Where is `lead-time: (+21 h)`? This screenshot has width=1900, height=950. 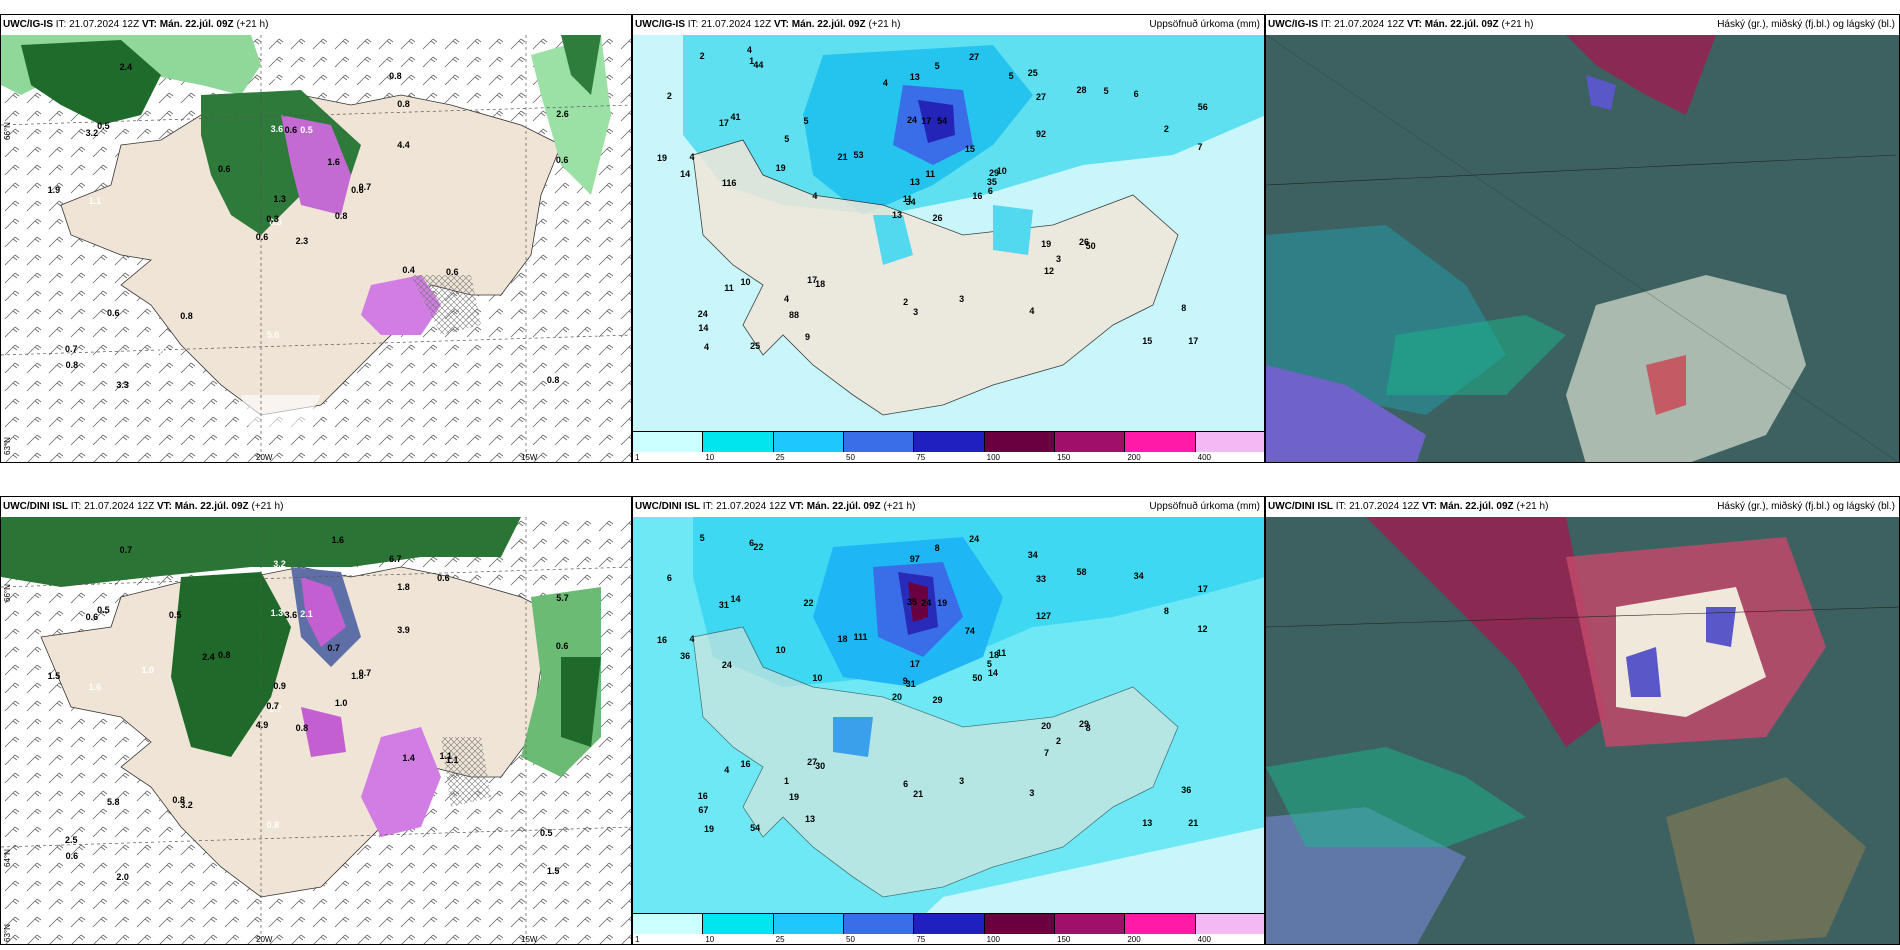 lead-time: (+21 h) is located at coordinates (252, 24).